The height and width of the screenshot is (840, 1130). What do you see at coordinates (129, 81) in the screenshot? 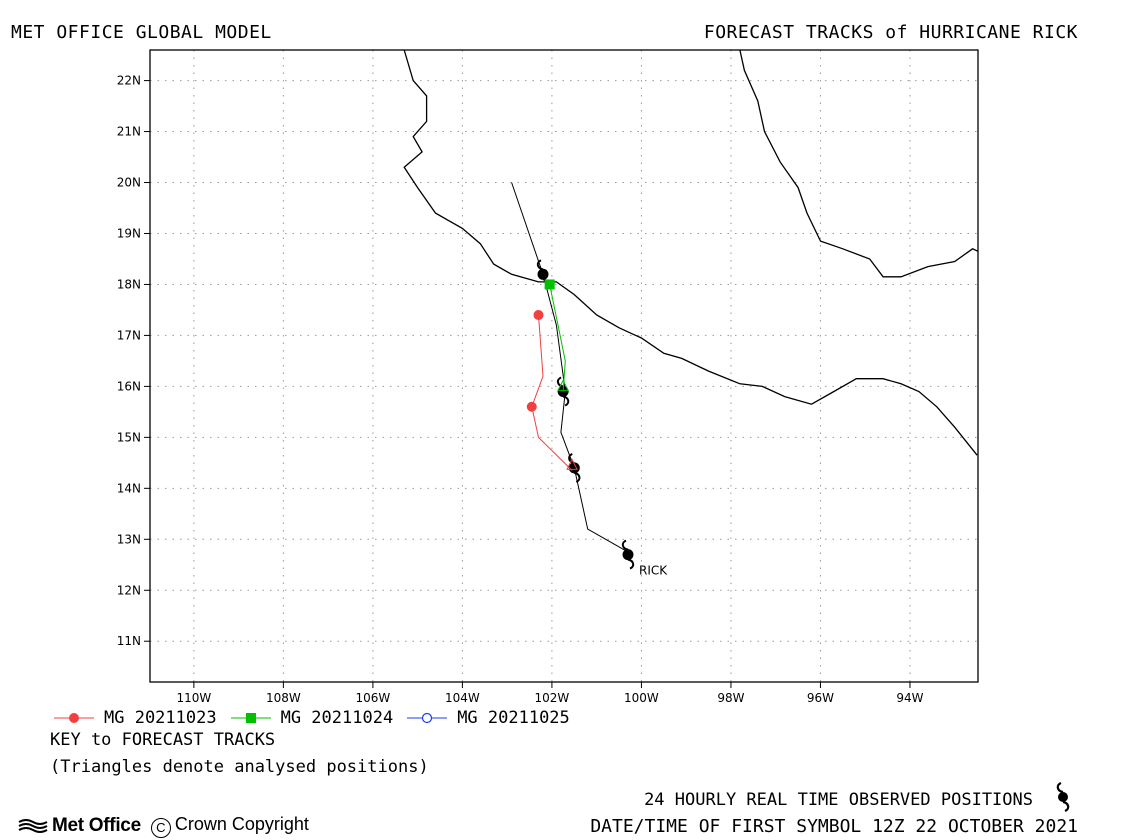
I see `lat-tick-label: 22N` at bounding box center [129, 81].